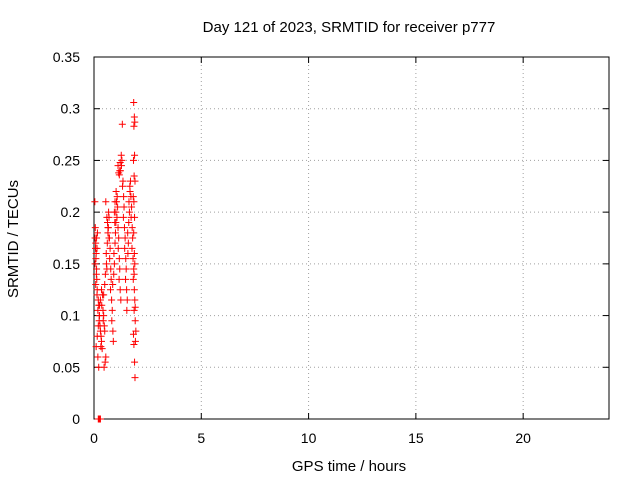 This screenshot has height=480, width=640. What do you see at coordinates (309, 438) in the screenshot?
I see `x-tick-label: 10` at bounding box center [309, 438].